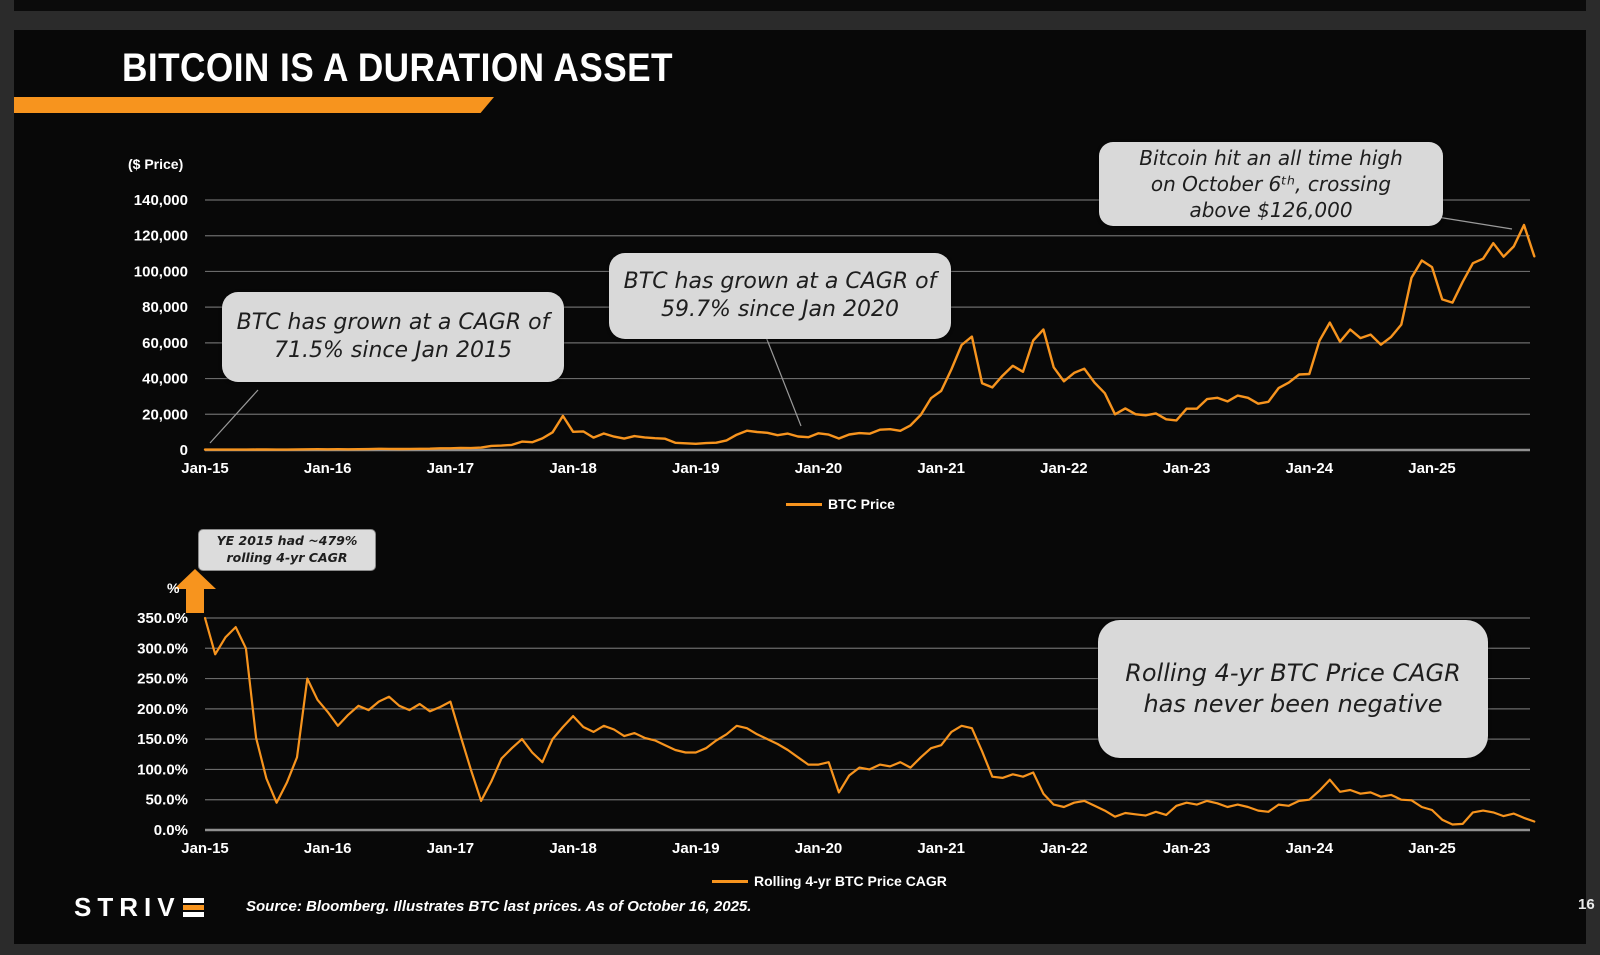  I want to click on callout-line: has never been negative, so click(1293, 704).